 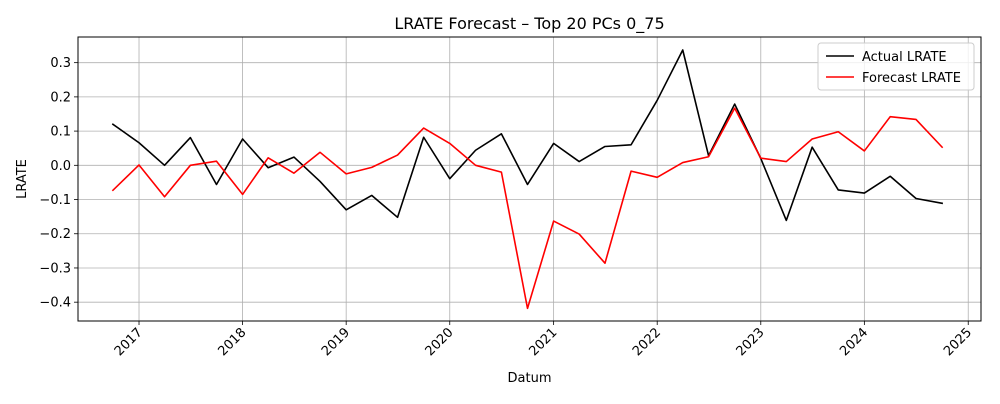 I want to click on x-tick-label: 2023, so click(x=751, y=342).